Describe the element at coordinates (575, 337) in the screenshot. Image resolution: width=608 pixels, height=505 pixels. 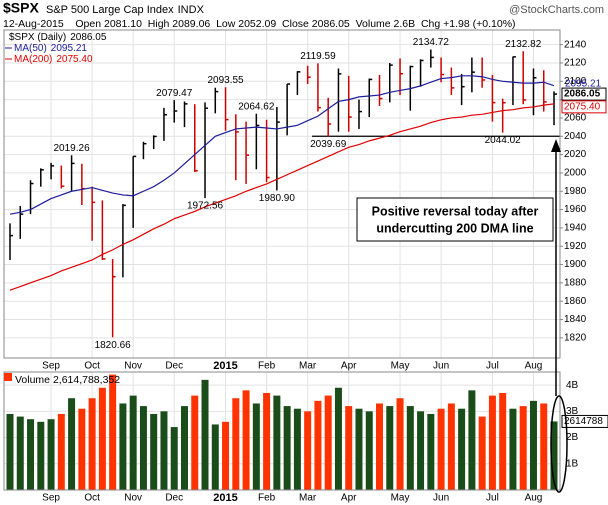
I see `y-tick-label: 1820` at that location.